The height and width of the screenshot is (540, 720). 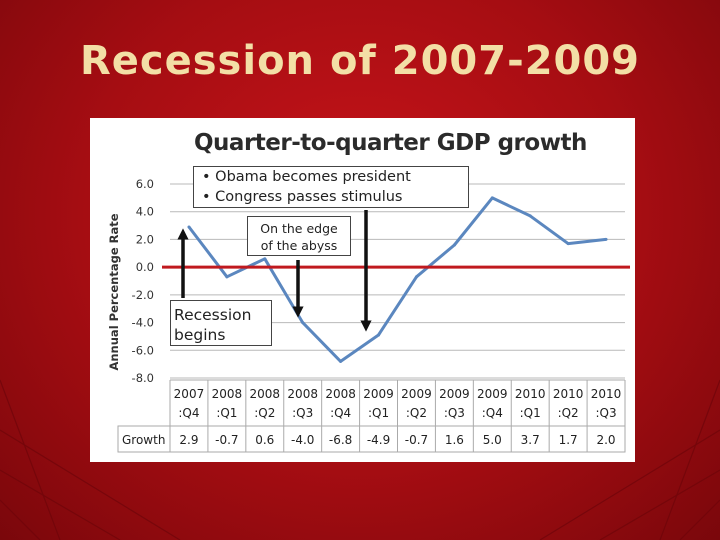 I want to click on callout-line: • Obama becomes president, so click(x=306, y=177).